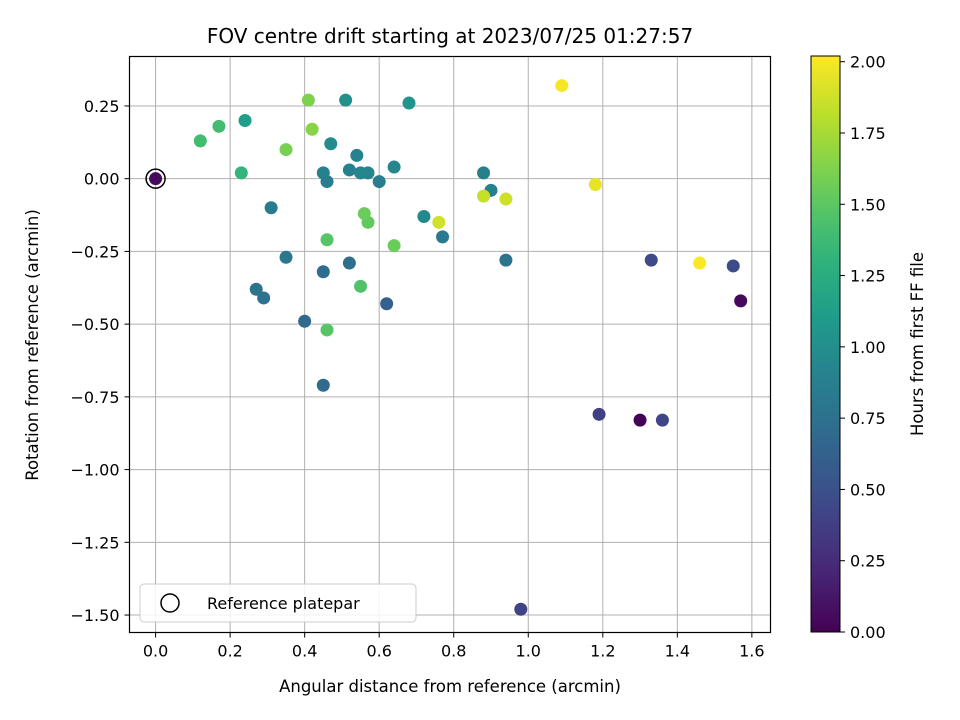 The height and width of the screenshot is (720, 960). I want to click on x-tick-label: 0.2, so click(229, 651).